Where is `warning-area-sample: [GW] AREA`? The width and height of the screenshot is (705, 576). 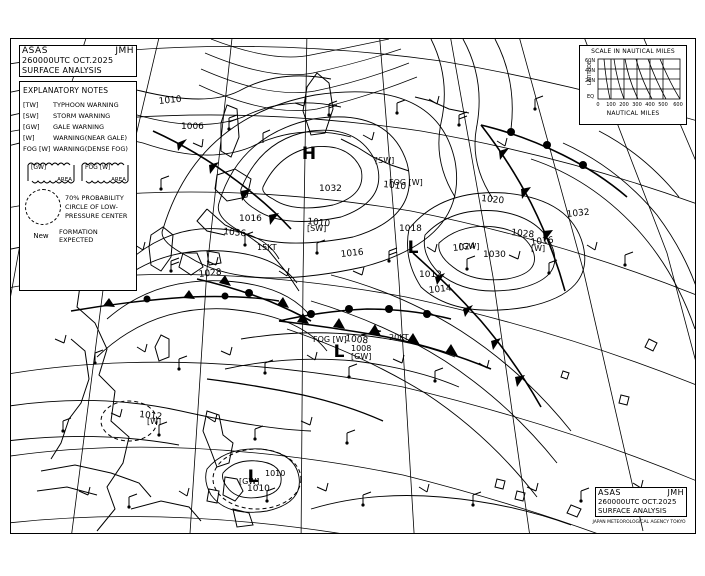 warning-area-sample: [GW] AREA is located at coordinates (51, 173).